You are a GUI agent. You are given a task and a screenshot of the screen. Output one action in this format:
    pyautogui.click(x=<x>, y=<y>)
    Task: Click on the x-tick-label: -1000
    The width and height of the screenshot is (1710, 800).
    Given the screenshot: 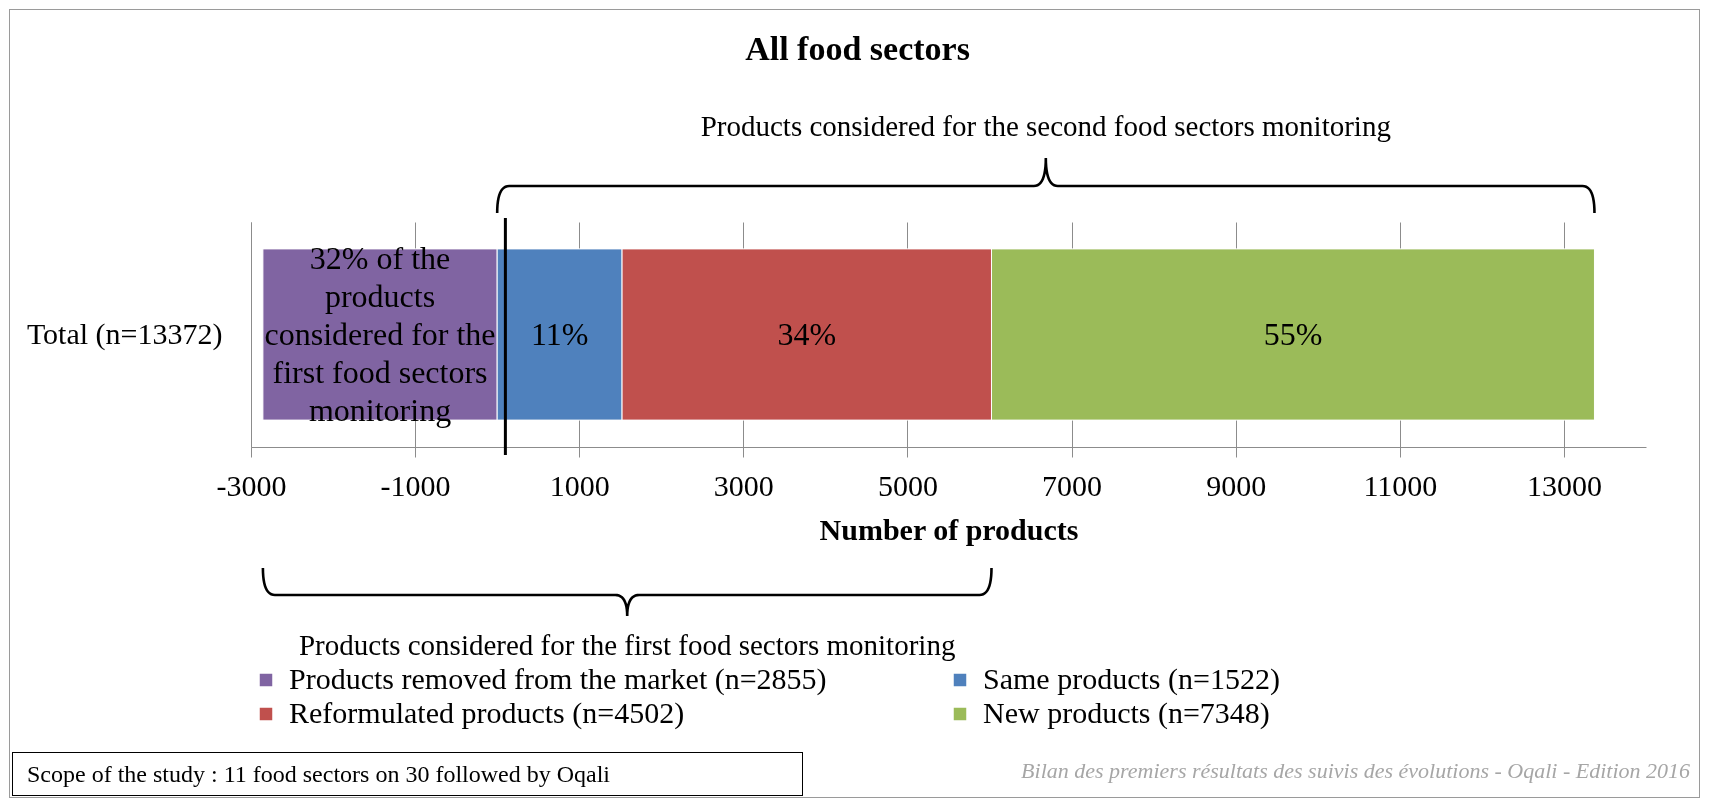 What is the action you would take?
    pyautogui.click(x=415, y=485)
    